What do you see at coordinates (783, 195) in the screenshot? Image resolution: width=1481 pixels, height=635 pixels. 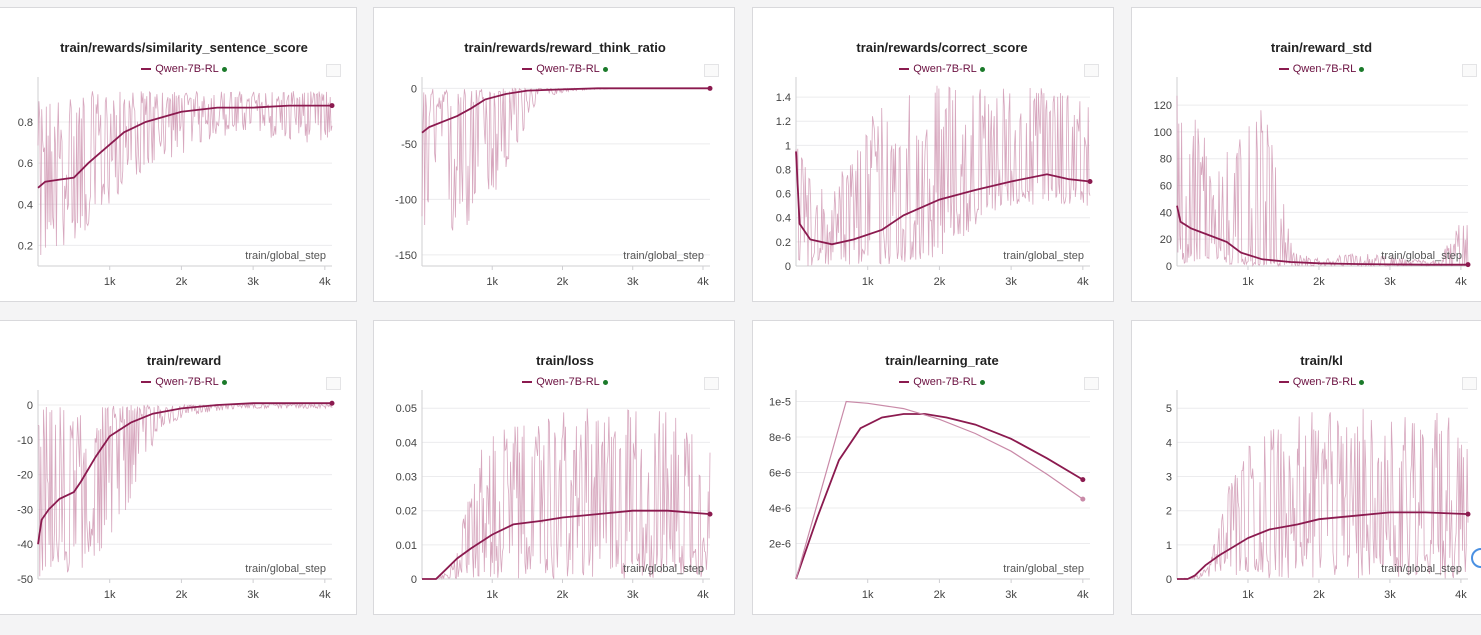 I see `y-tick-label: 0.6` at bounding box center [783, 195].